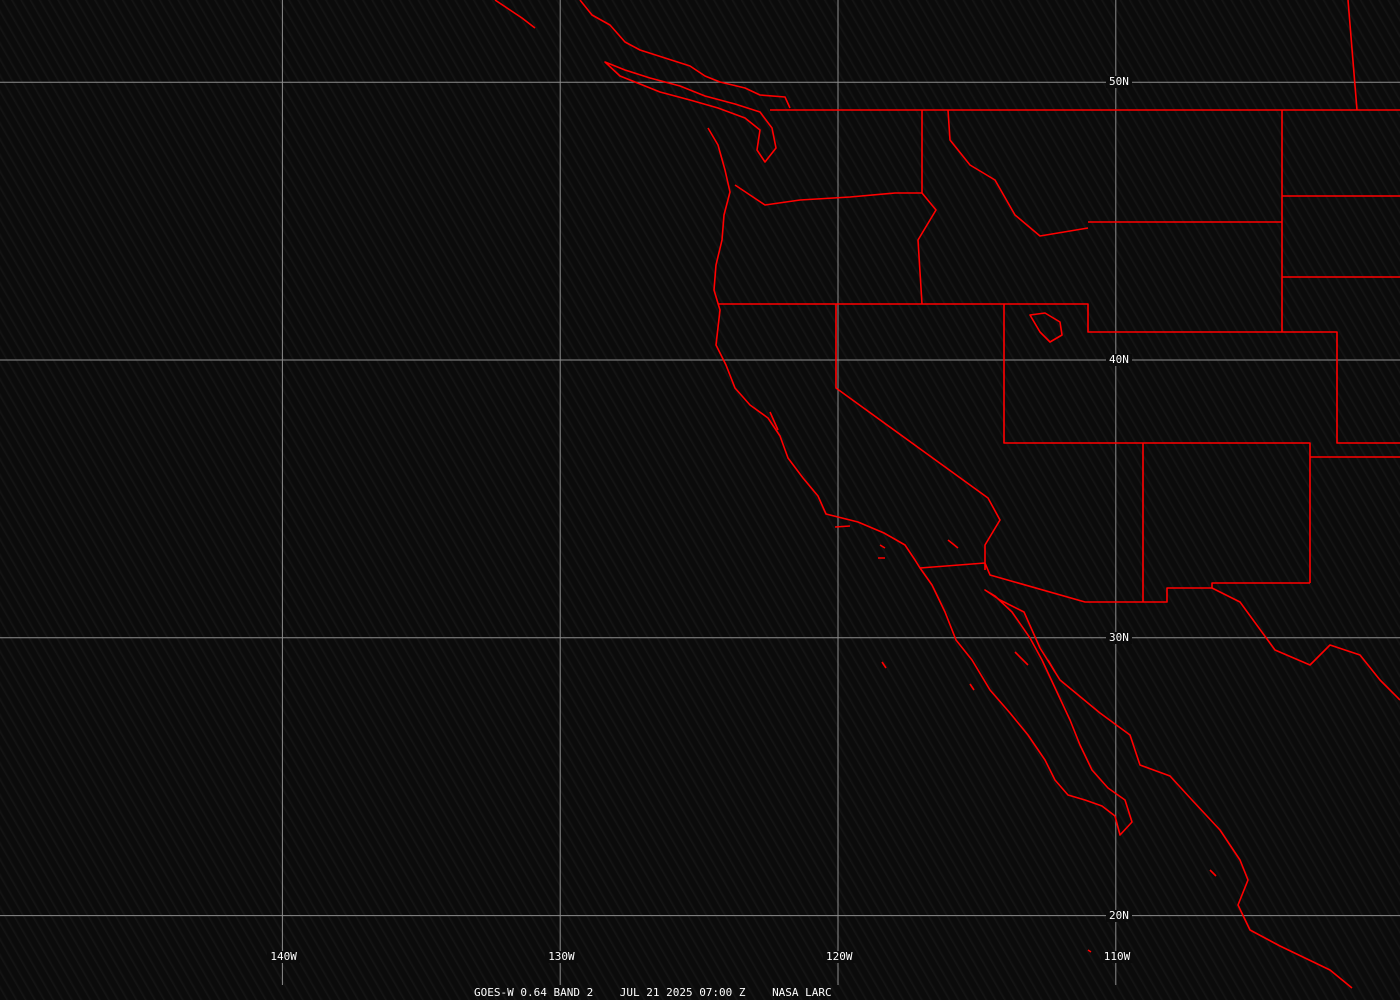  Describe the element at coordinates (1046, 327) in the screenshot. I see `great-salt-lake` at that location.